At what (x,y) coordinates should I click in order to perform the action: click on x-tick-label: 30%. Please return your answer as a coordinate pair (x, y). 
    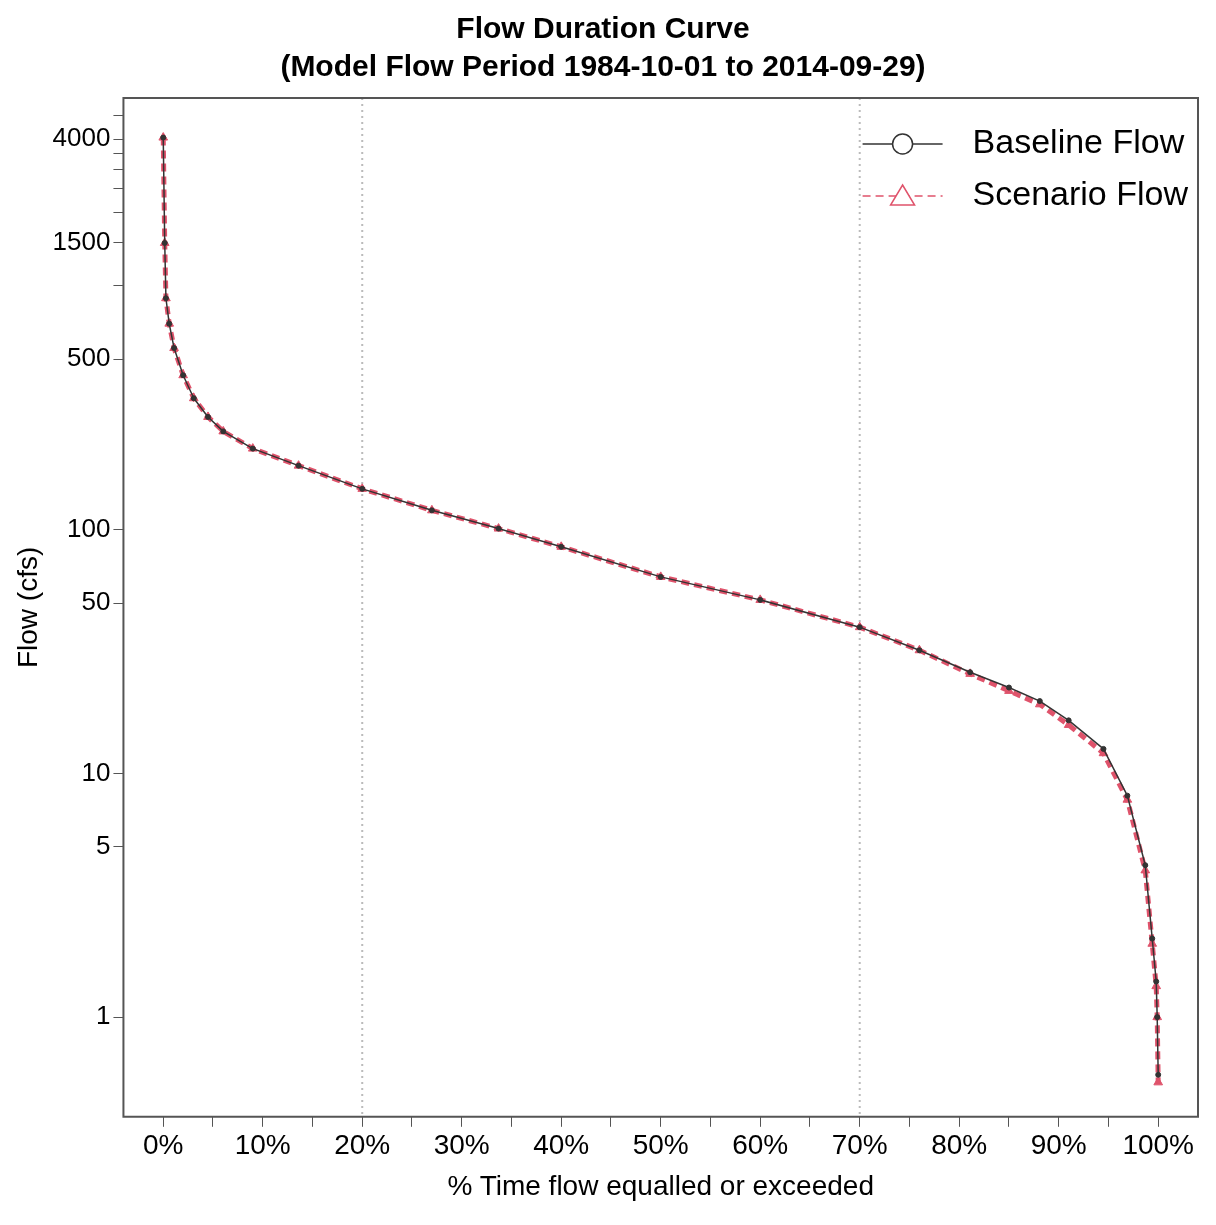
    Looking at the image, I should click on (461, 1145).